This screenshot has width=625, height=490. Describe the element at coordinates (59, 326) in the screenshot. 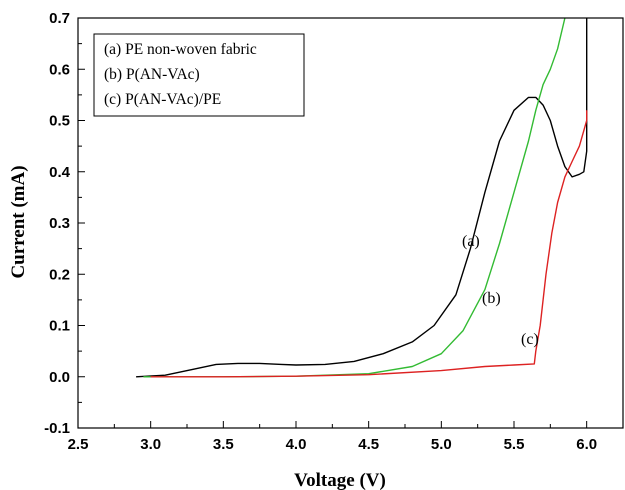

I see `y-tick-label: 0.1` at that location.